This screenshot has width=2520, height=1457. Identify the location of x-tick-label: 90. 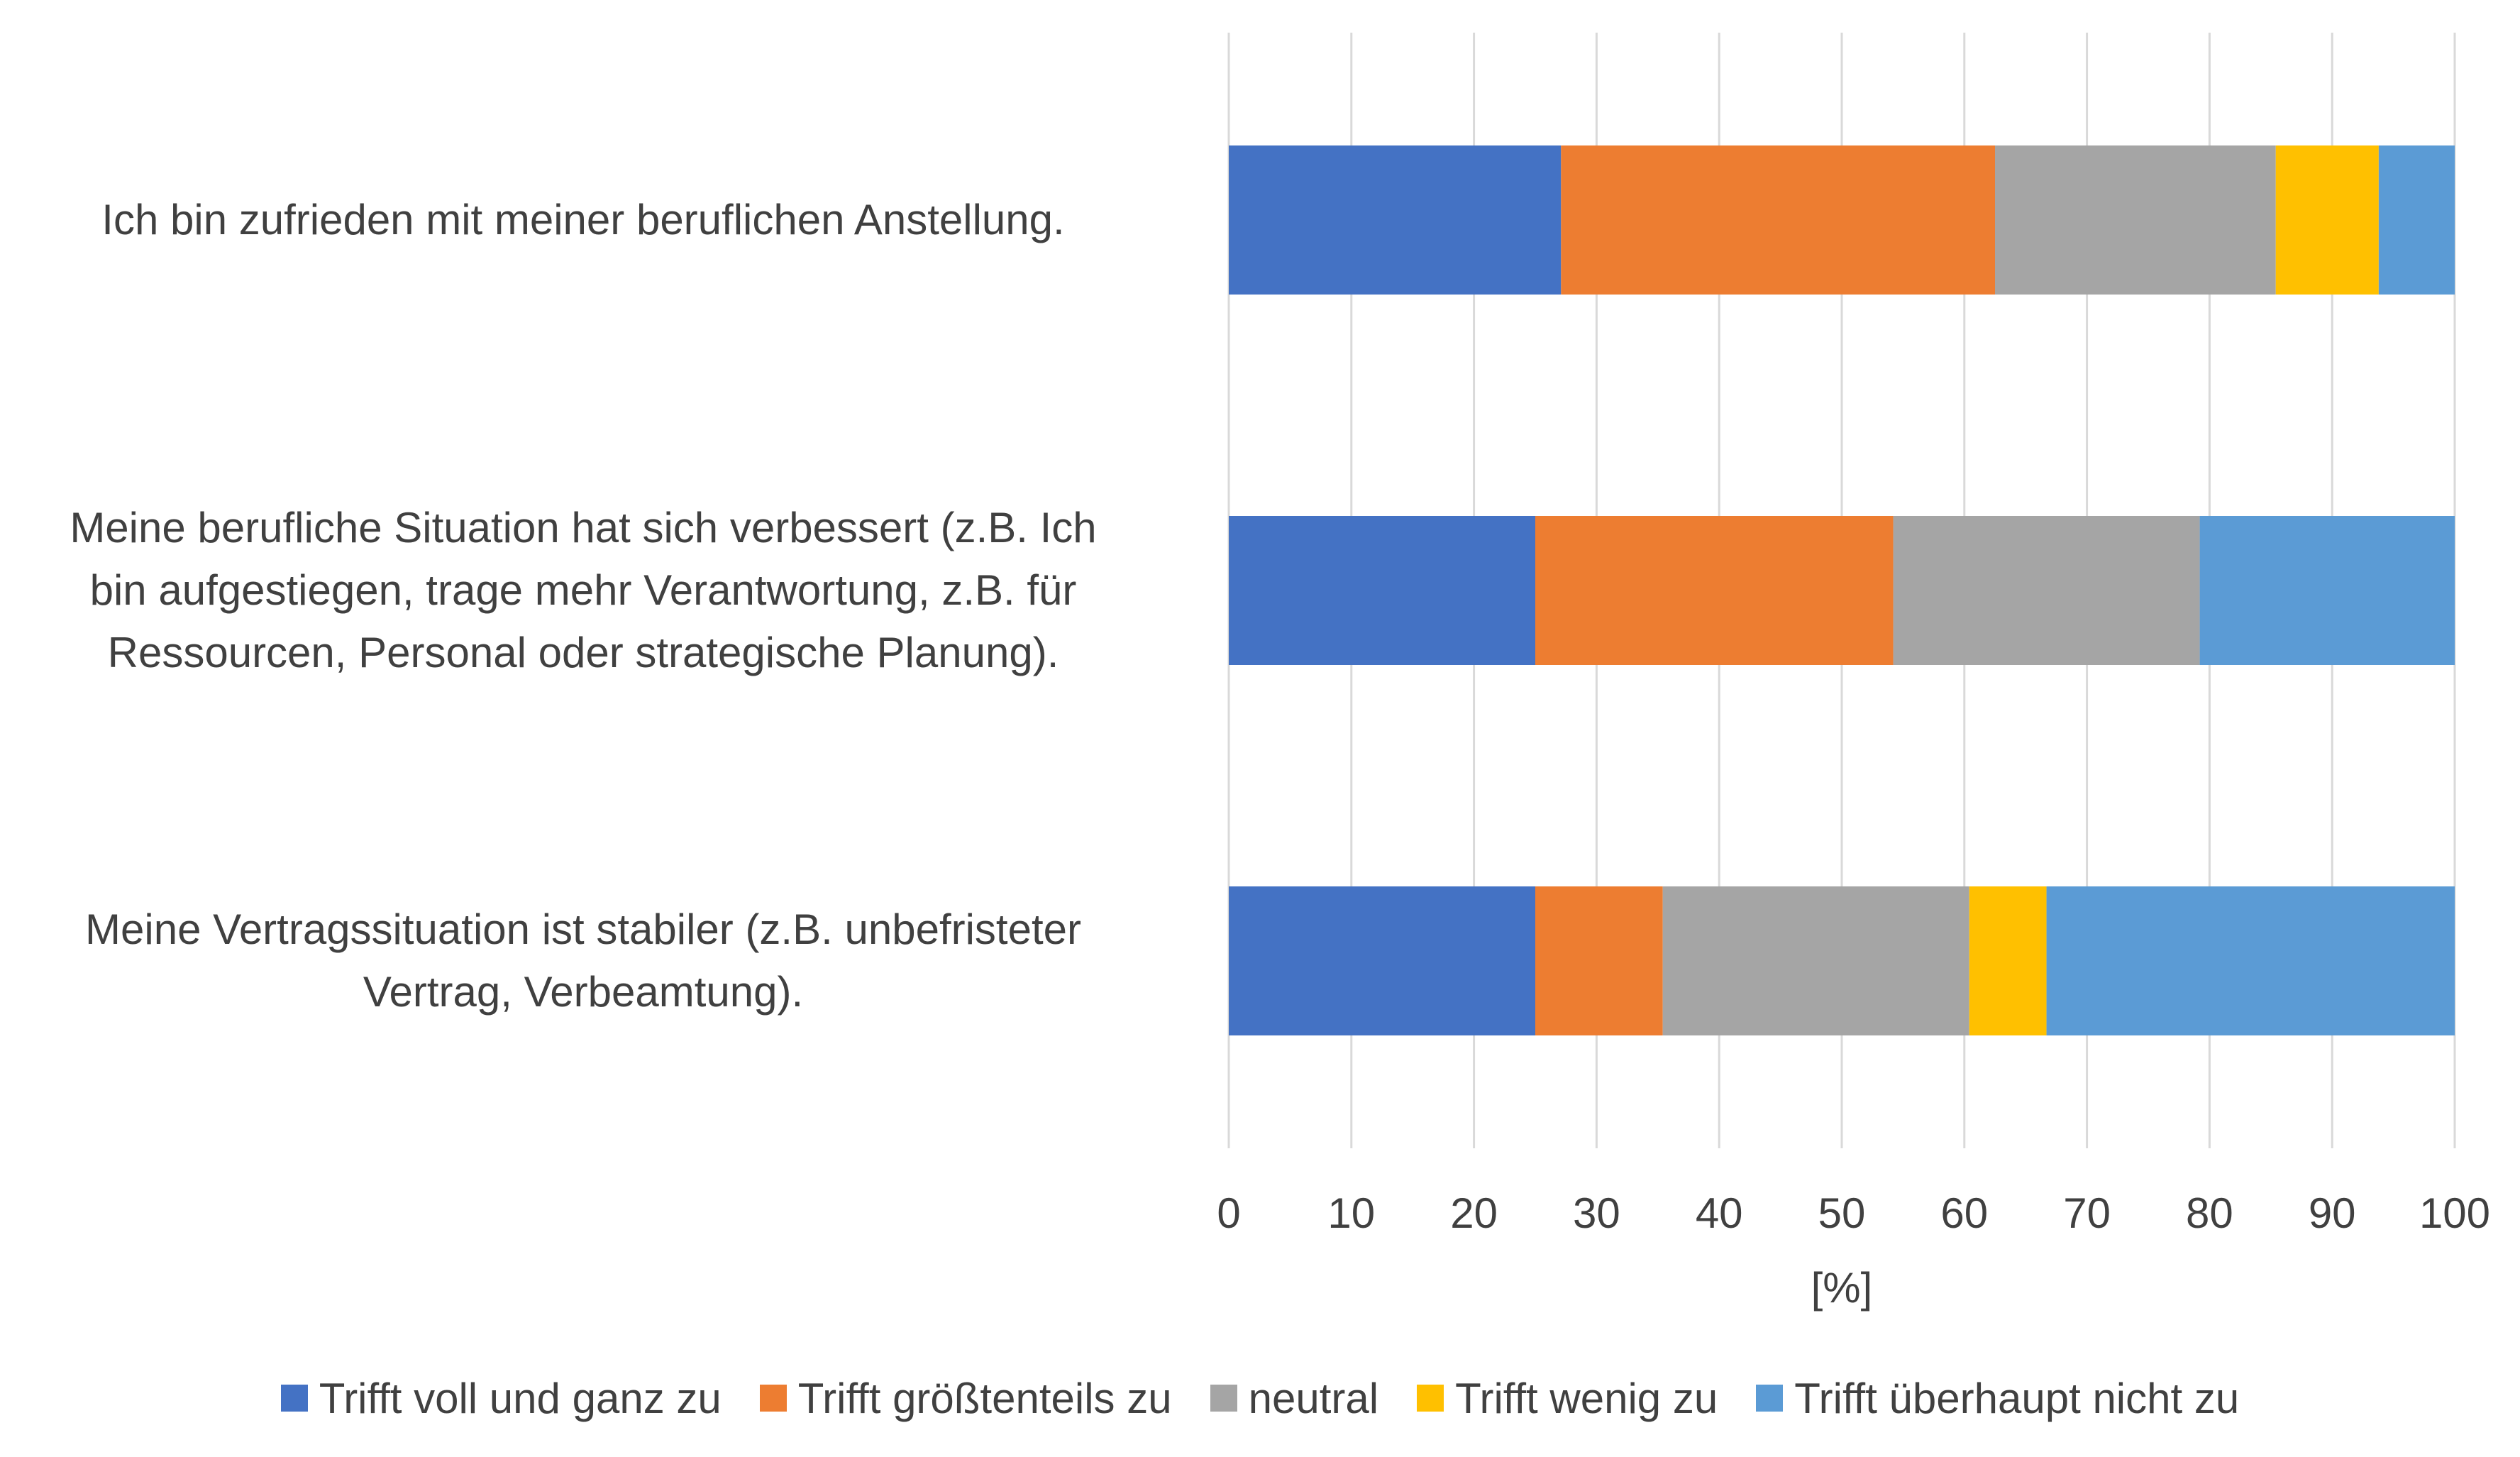
(2332, 1213).